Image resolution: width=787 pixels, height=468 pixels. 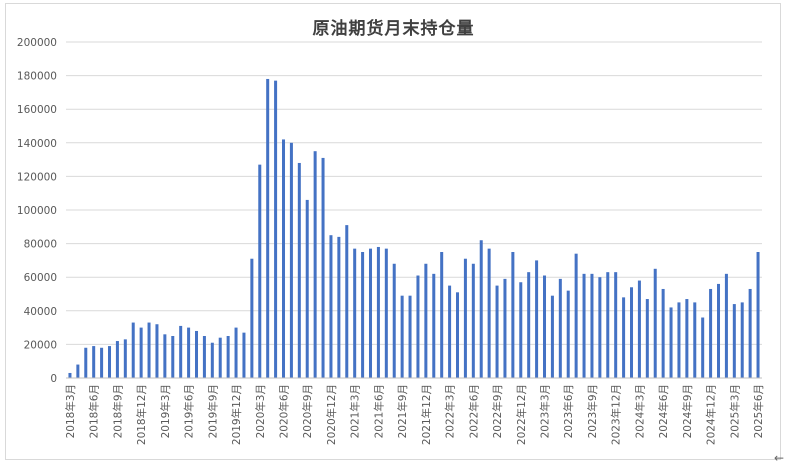 What do you see at coordinates (284, 411) in the screenshot?
I see `x-tick-label: 2020年6月` at bounding box center [284, 411].